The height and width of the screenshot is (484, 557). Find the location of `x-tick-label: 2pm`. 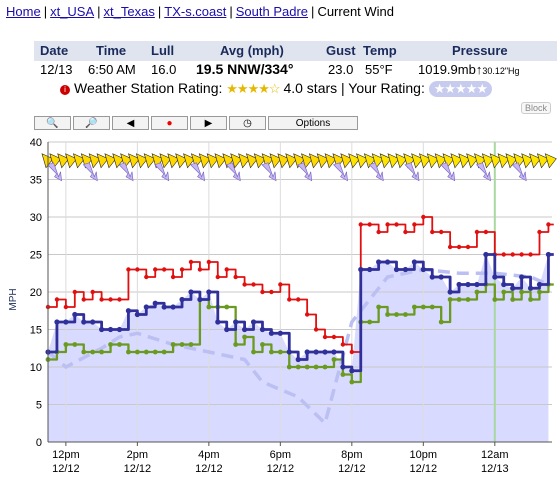

x-tick-label: 2pm is located at coordinates (137, 455).